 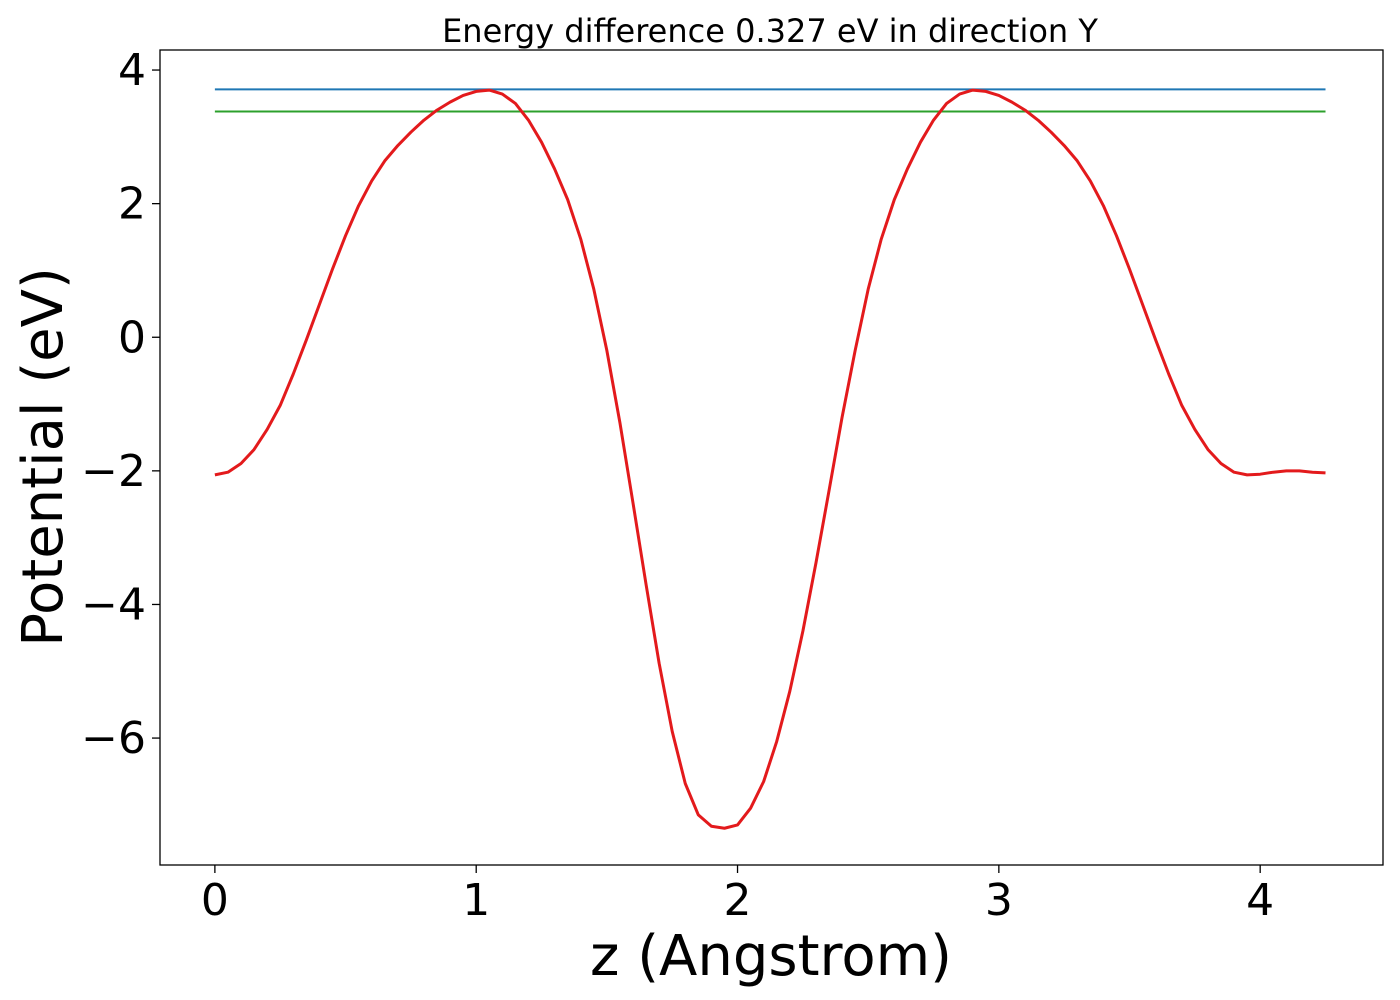 What do you see at coordinates (476, 900) in the screenshot?
I see `x-tick-label: 1` at bounding box center [476, 900].